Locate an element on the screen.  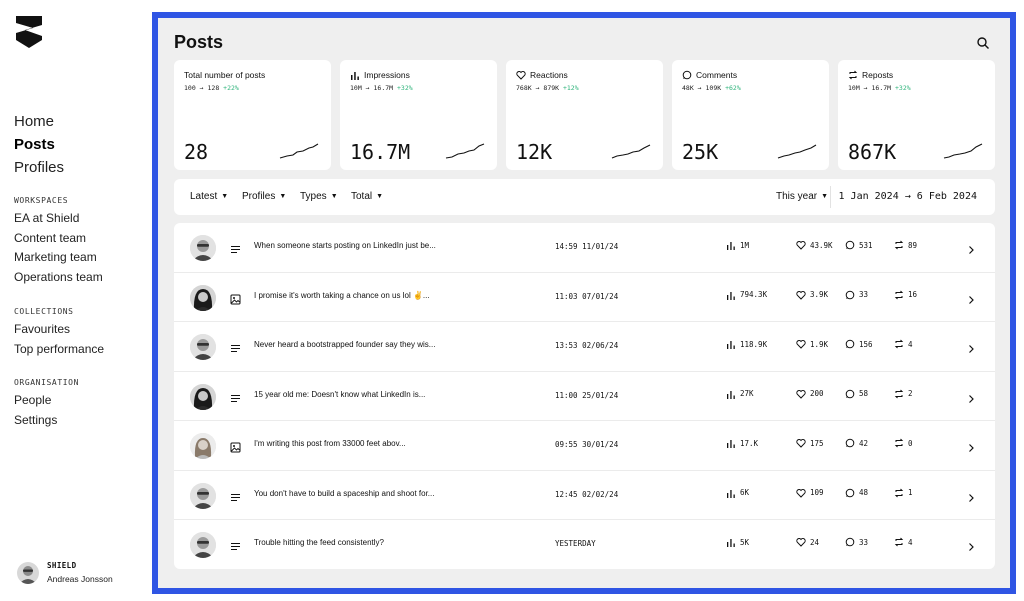
impressions-stat: 118.9K is located at coordinates (746, 344).